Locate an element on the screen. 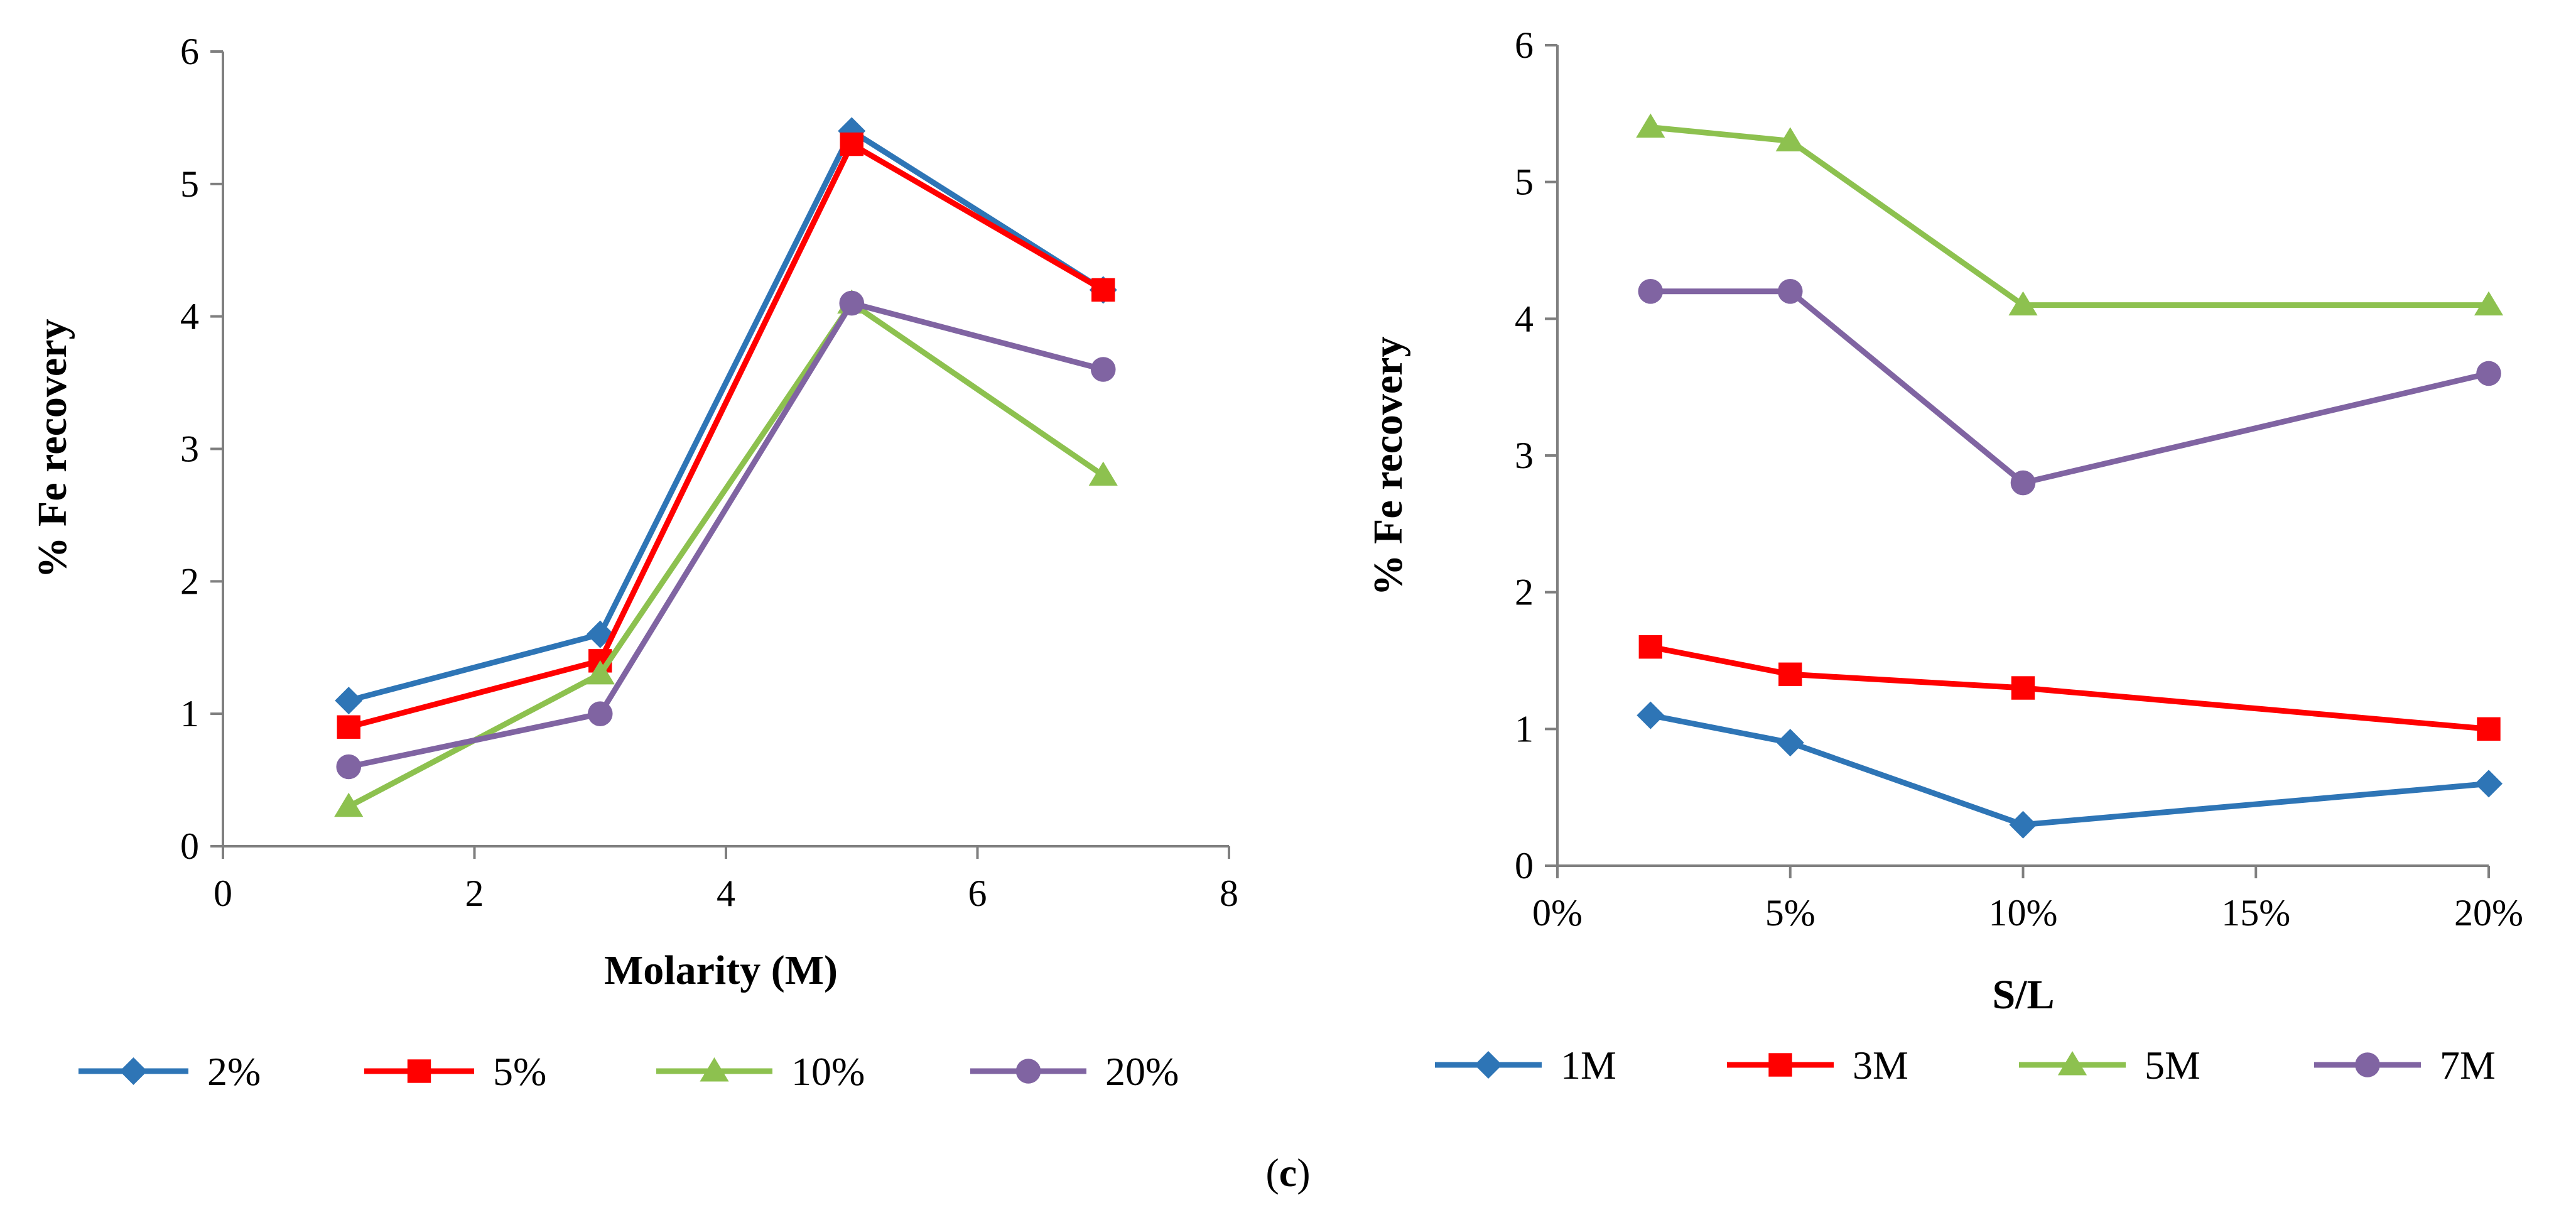 The height and width of the screenshot is (1210, 2576). left-legend-label: 2% is located at coordinates (234, 1071).